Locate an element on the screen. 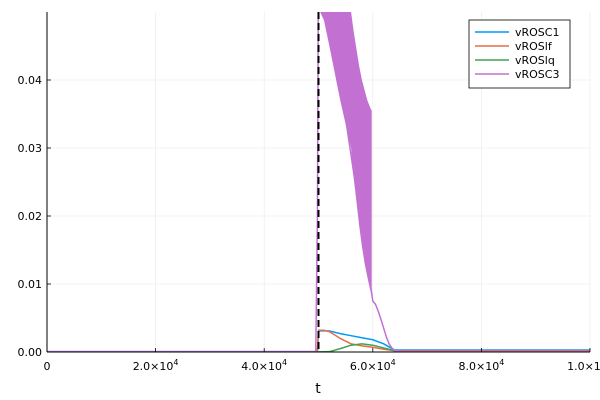 This screenshot has width=600, height=400. x-tick-label: 4.0×10⁴ is located at coordinates (264, 365).